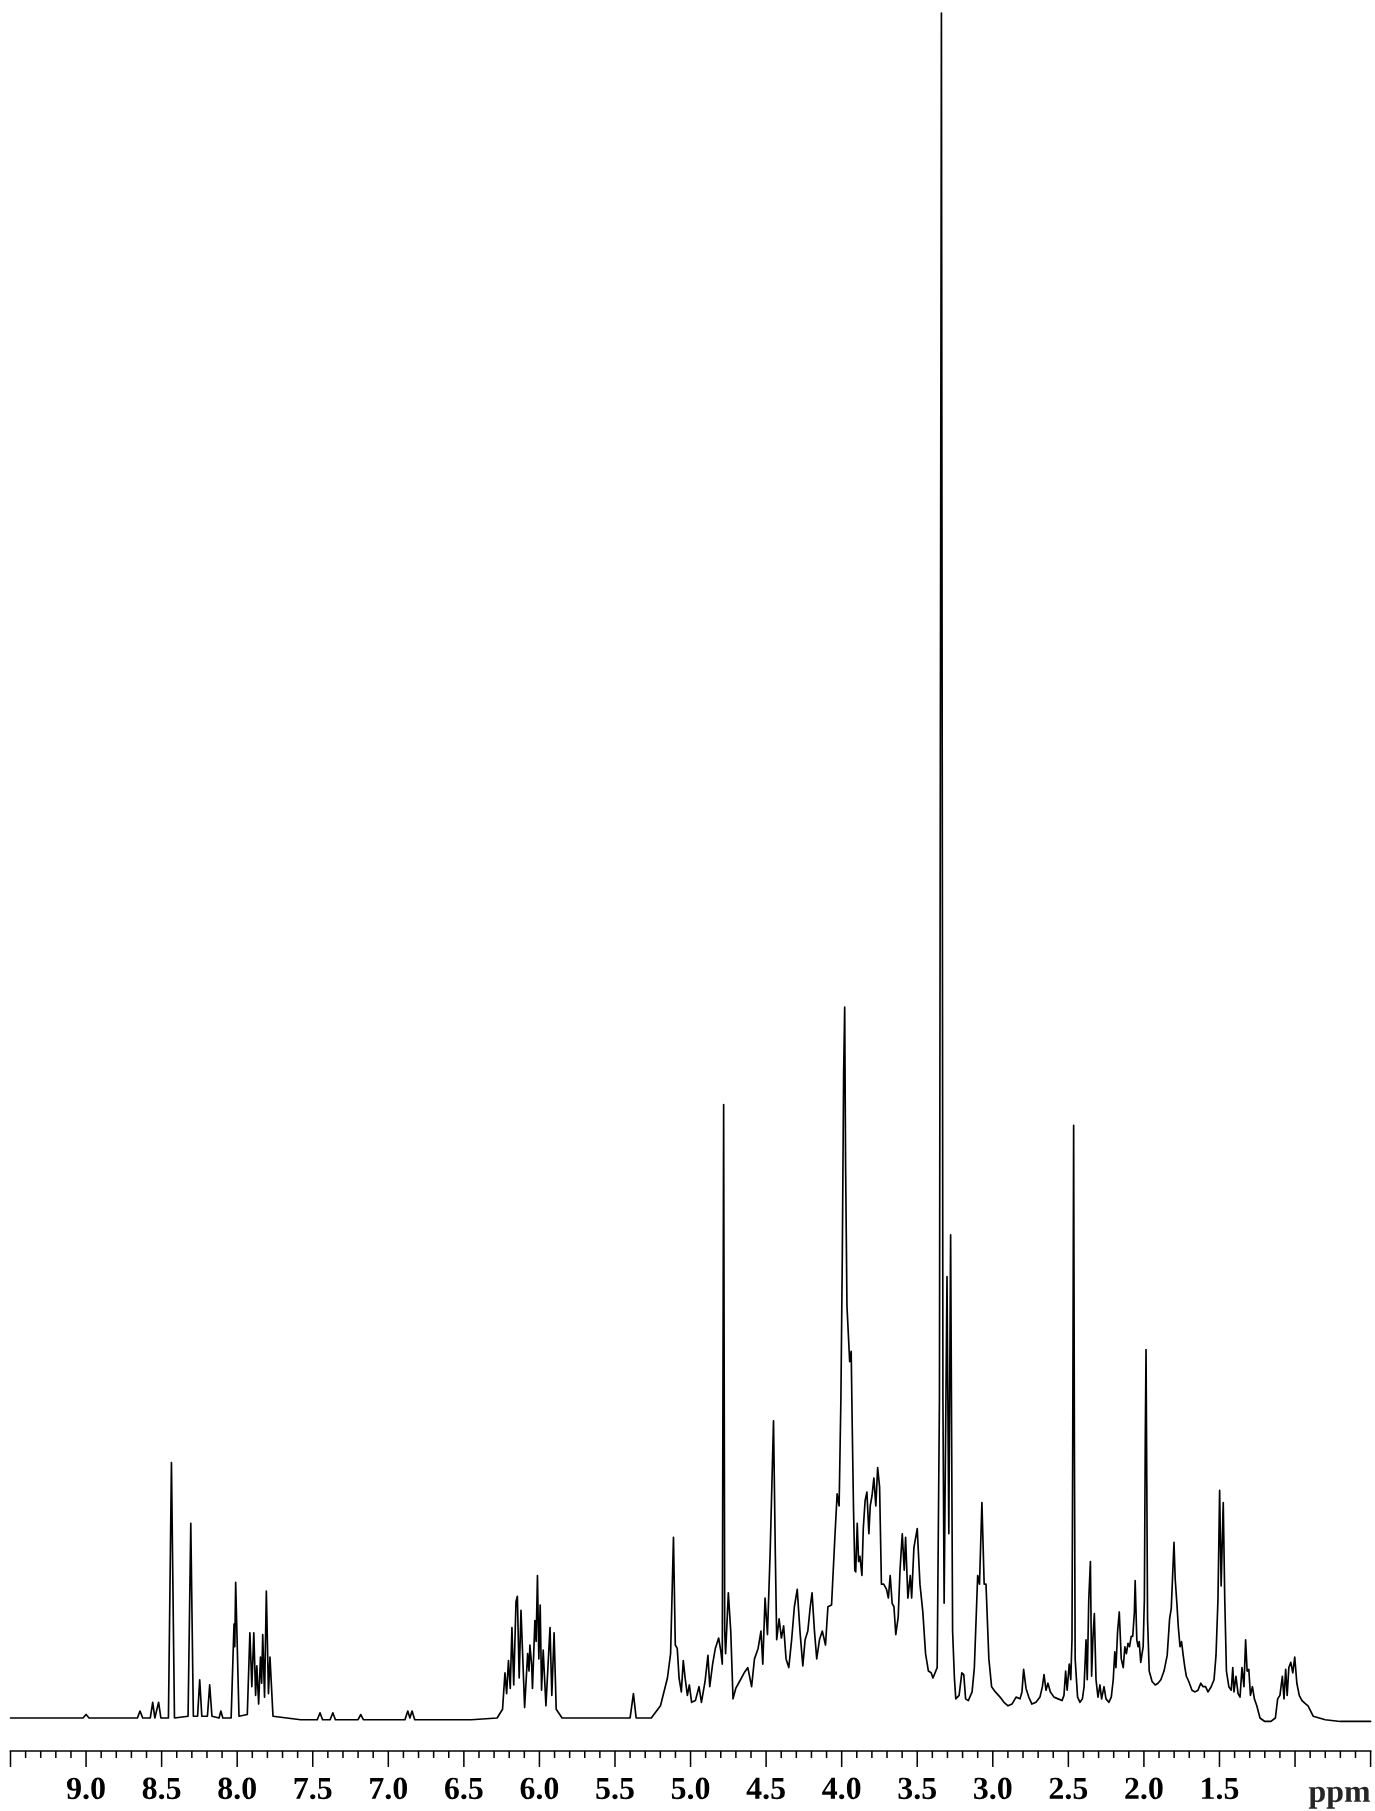  What do you see at coordinates (1068, 1788) in the screenshot?
I see `x-tick-label: 2.5` at bounding box center [1068, 1788].